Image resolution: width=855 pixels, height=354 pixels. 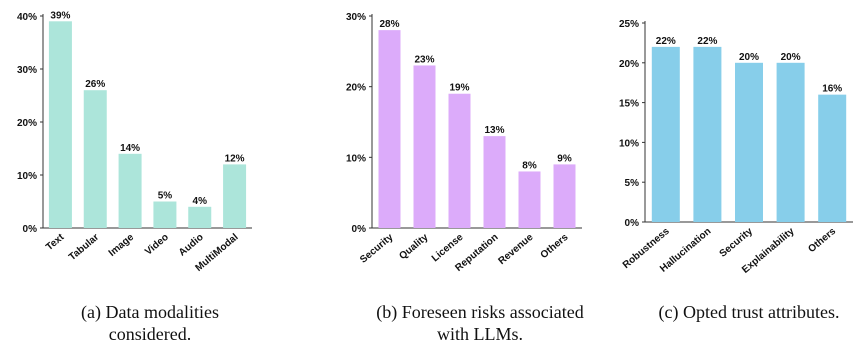 I want to click on y-tick-label: 40%, so click(x=27, y=17).